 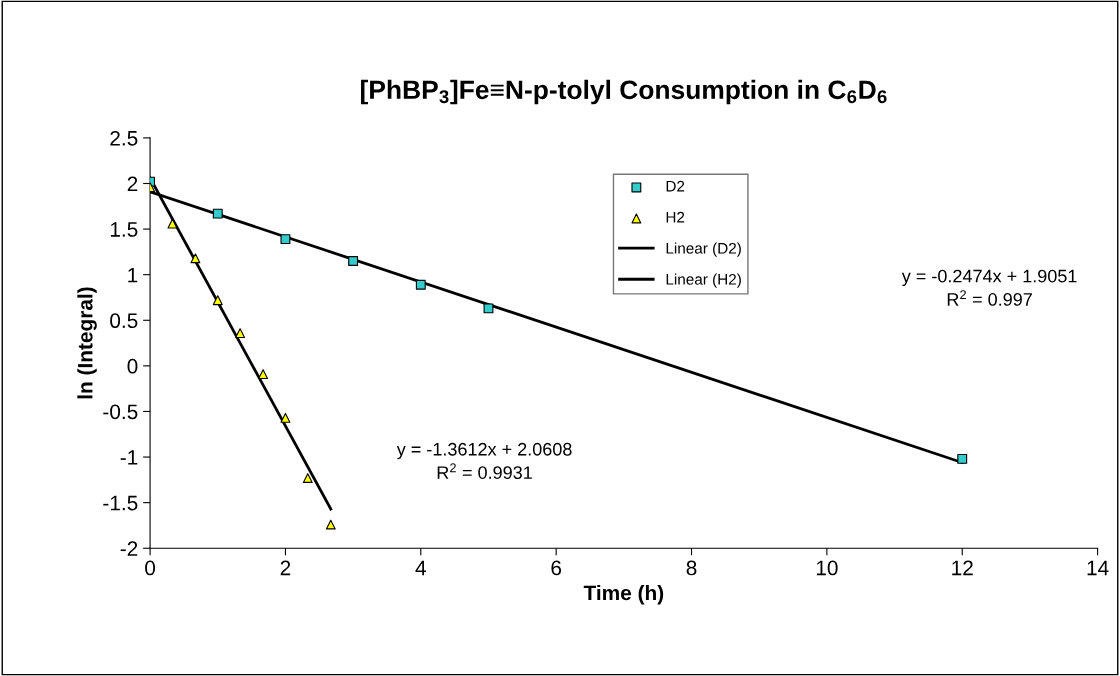 What do you see at coordinates (129, 548) in the screenshot?
I see `y-tick-label: -2` at bounding box center [129, 548].